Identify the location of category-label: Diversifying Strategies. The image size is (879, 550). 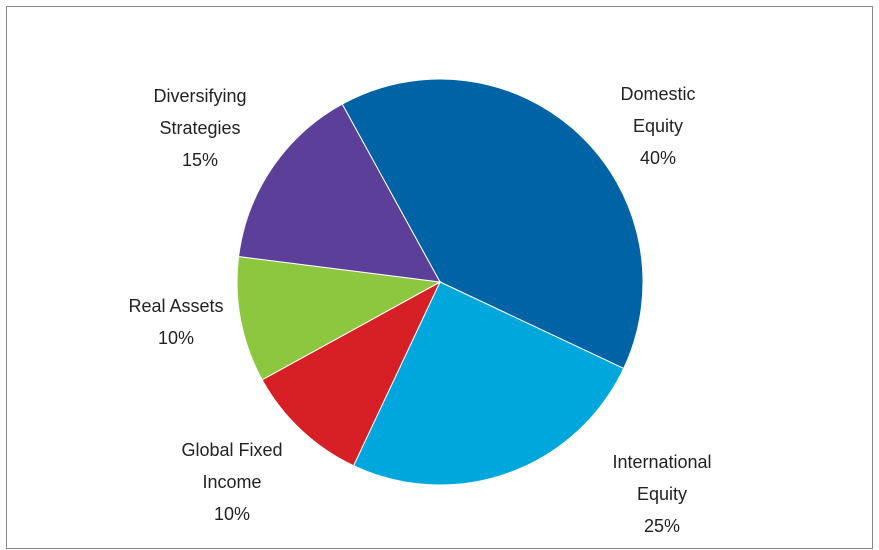
(200, 112).